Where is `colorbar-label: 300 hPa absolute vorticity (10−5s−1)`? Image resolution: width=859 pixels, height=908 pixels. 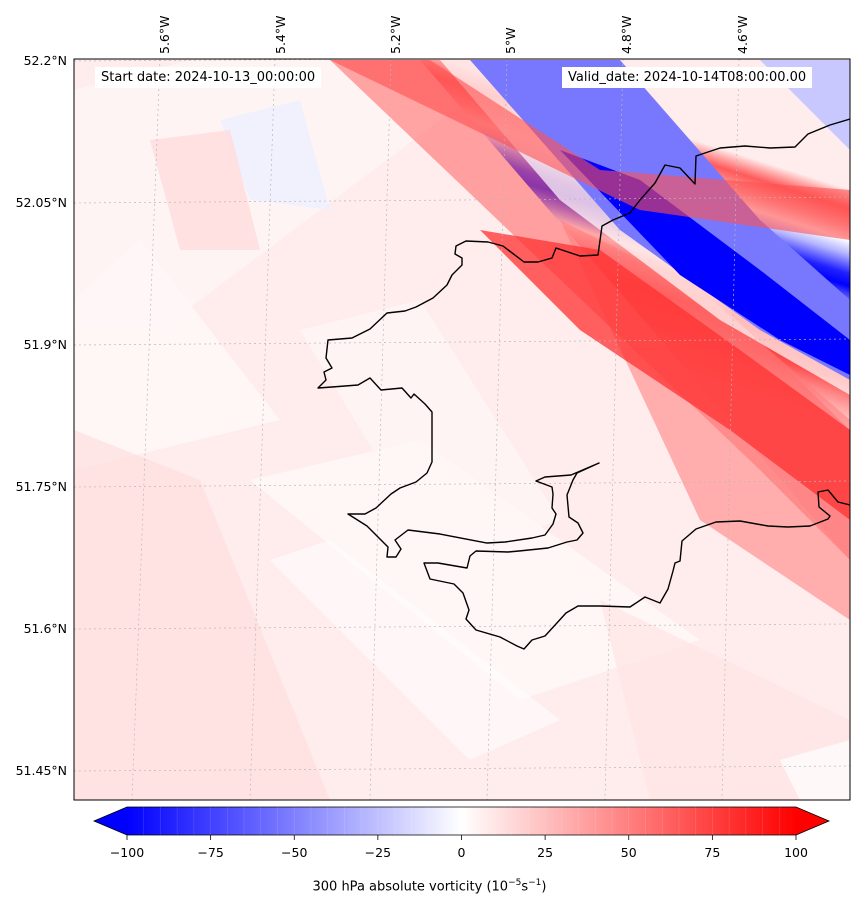 colorbar-label: 300 hPa absolute vorticity (10−5s−1) is located at coordinates (429, 886).